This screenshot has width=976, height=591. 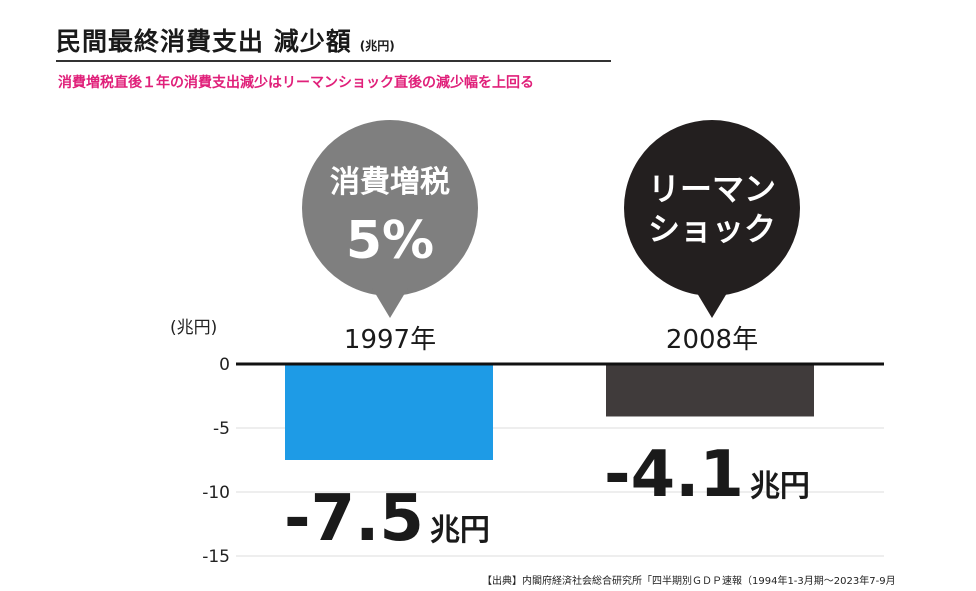 I want to click on bubble-line-2: ショック, so click(x=712, y=229).